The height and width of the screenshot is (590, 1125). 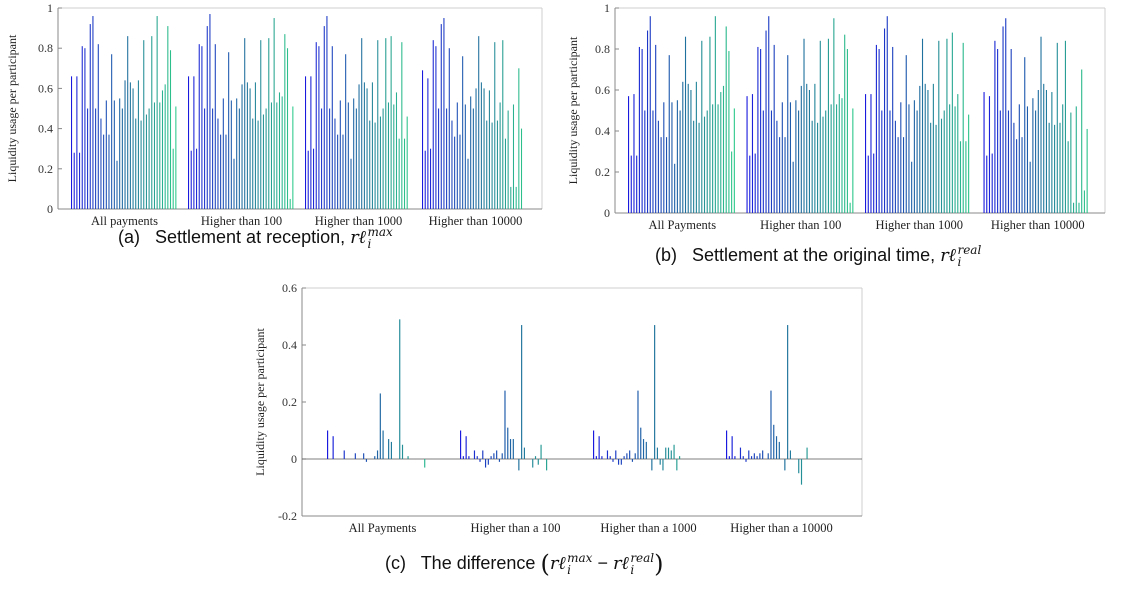 I want to click on caption-c-ell1: ℓ, so click(x=562, y=563).